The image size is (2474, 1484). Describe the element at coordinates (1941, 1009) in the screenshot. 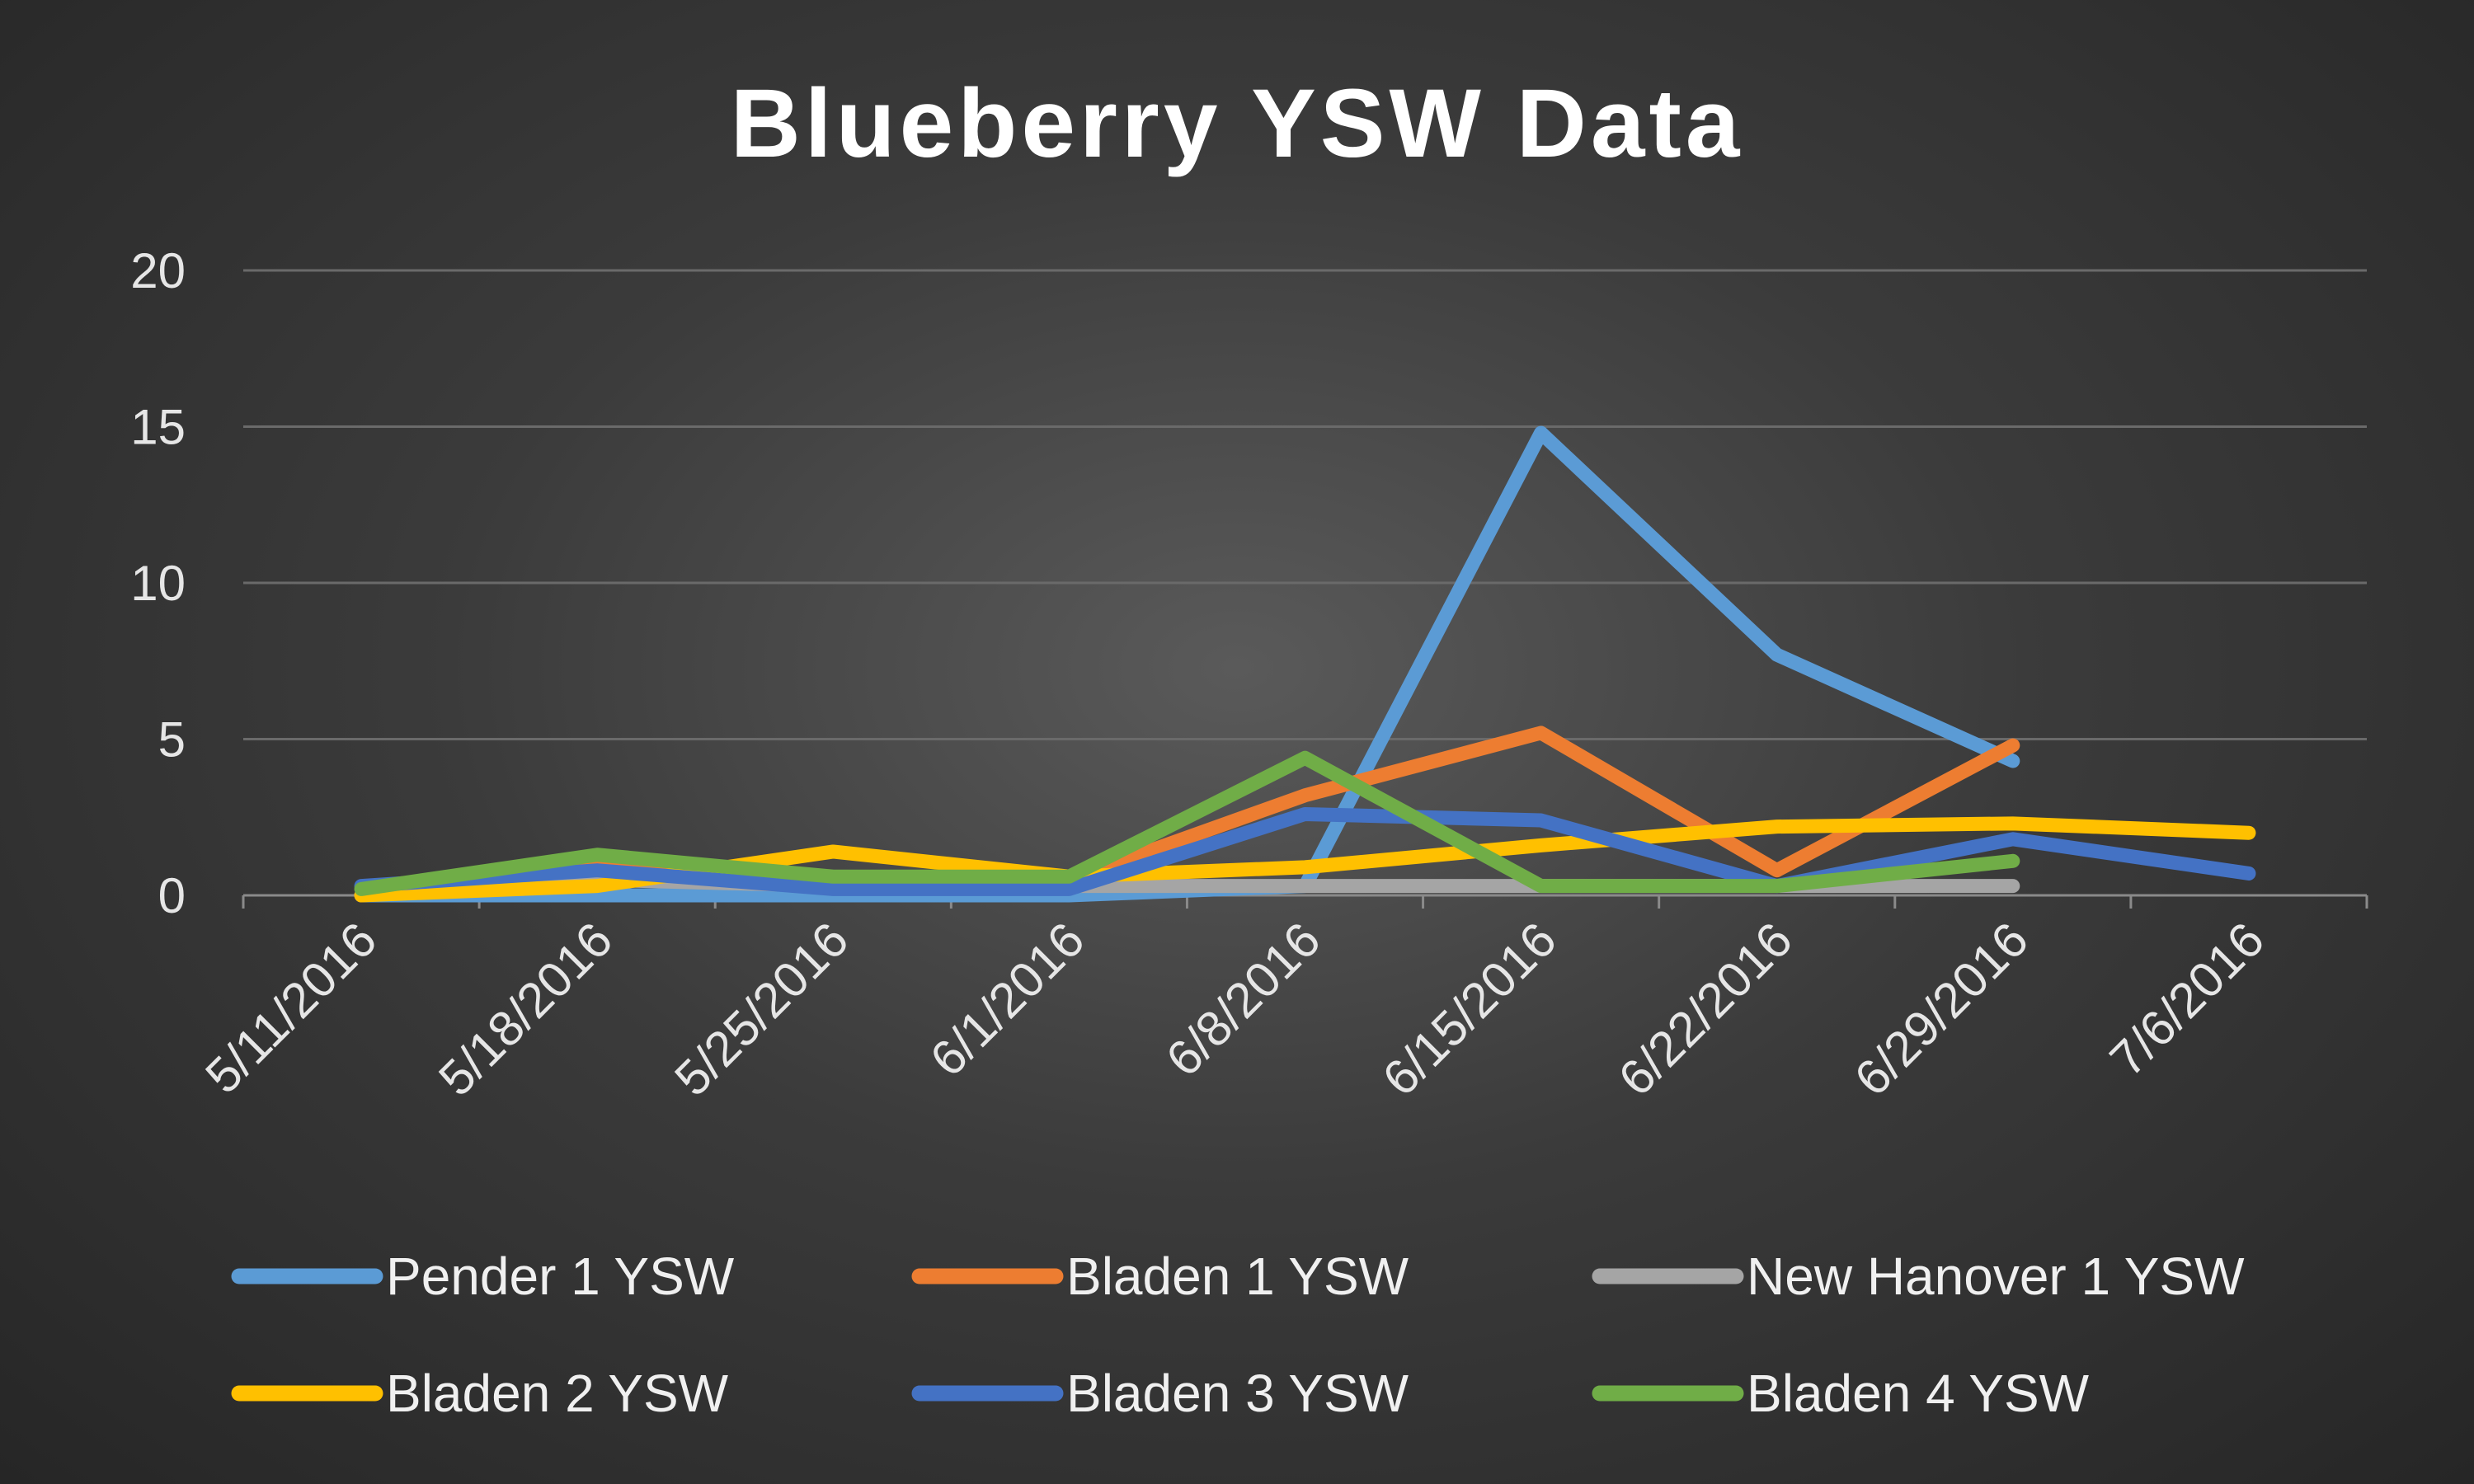

I see `x-tick-label: 6/29/2016` at that location.